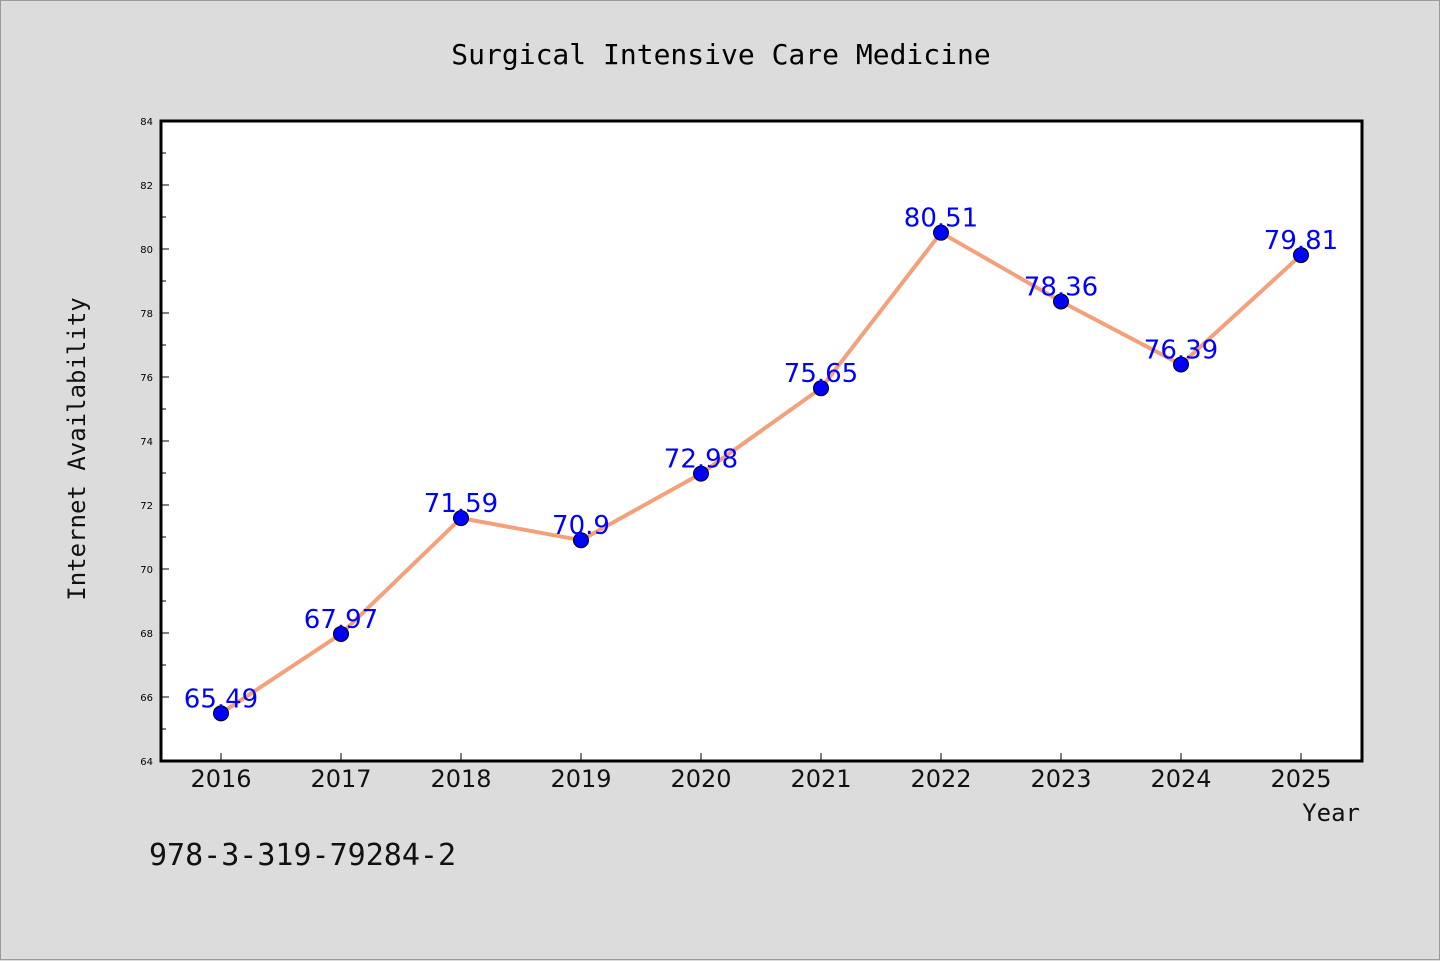 Image resolution: width=1440 pixels, height=961 pixels. Describe the element at coordinates (221, 699) in the screenshot. I see `data-label: 65.49` at that location.